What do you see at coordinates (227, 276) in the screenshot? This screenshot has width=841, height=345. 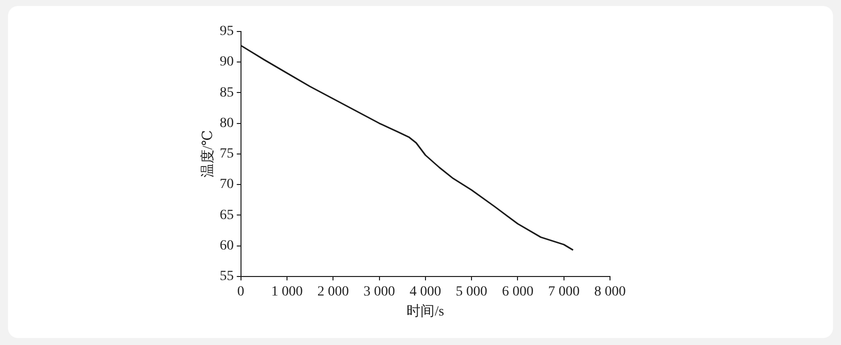 I see `y-tick-label: 55` at bounding box center [227, 276].